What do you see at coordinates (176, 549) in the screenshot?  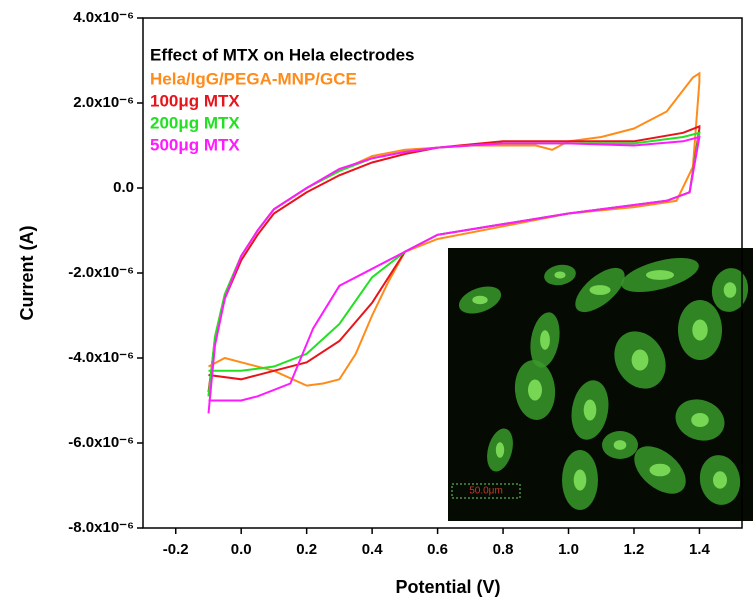 I see `x-tick-label: -0.2` at bounding box center [176, 549].